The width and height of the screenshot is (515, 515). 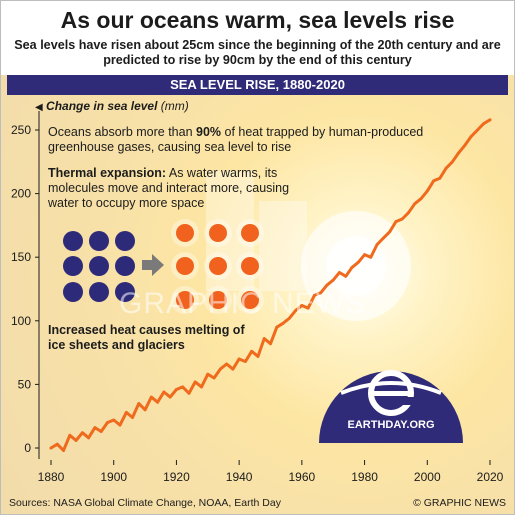 I want to click on x-axis: 1880 1900 1920 1940 1960 1980 2000 2020, so click(x=271, y=472).